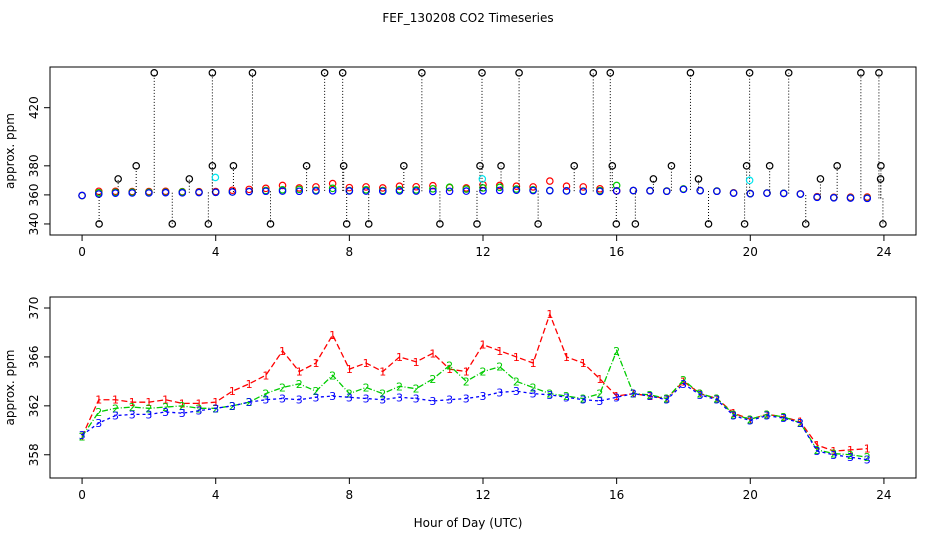  Describe the element at coordinates (34, 454) in the screenshot. I see `y-tick-label: 358` at that location.